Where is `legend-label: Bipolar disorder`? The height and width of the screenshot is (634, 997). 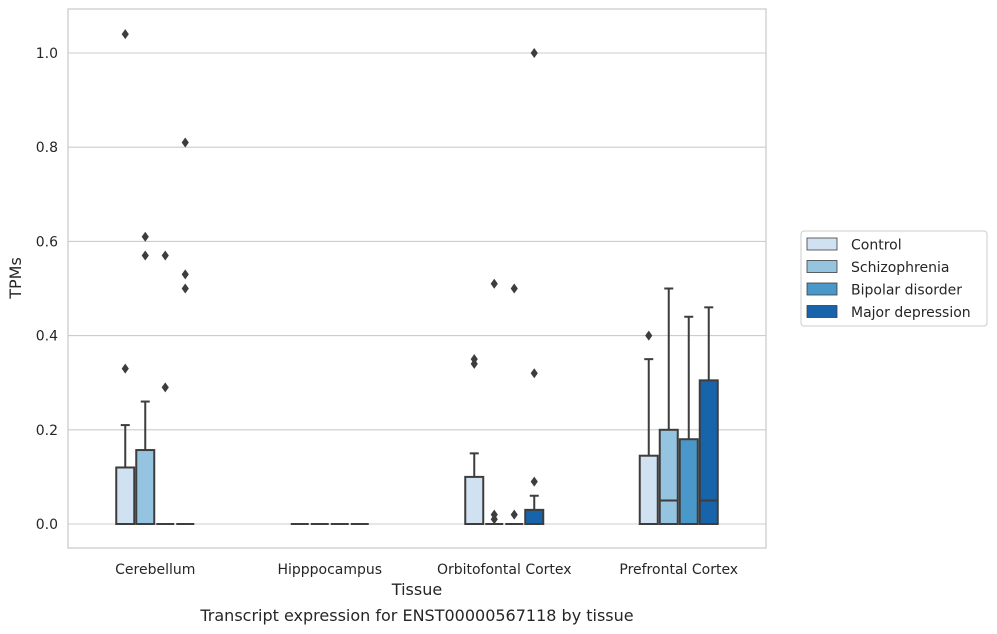 legend-label: Bipolar disorder is located at coordinates (906, 291).